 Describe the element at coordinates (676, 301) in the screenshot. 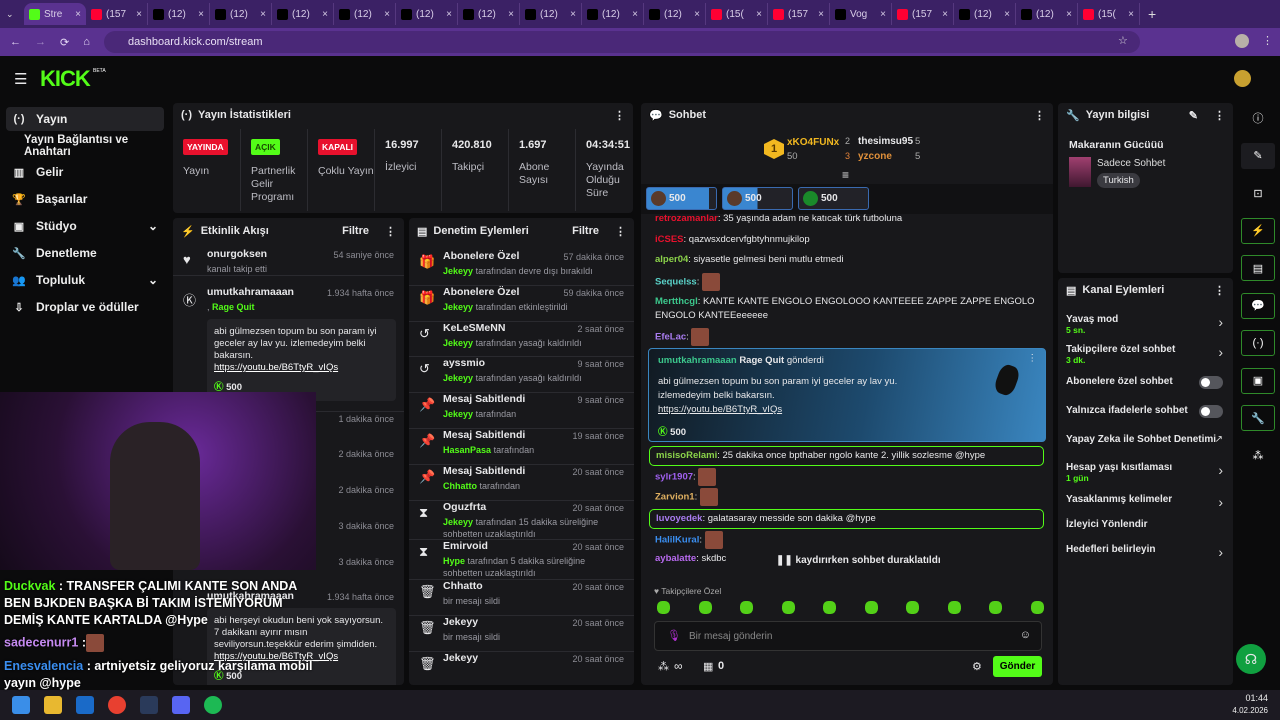

I see `chat-username: Mertthcgl` at that location.